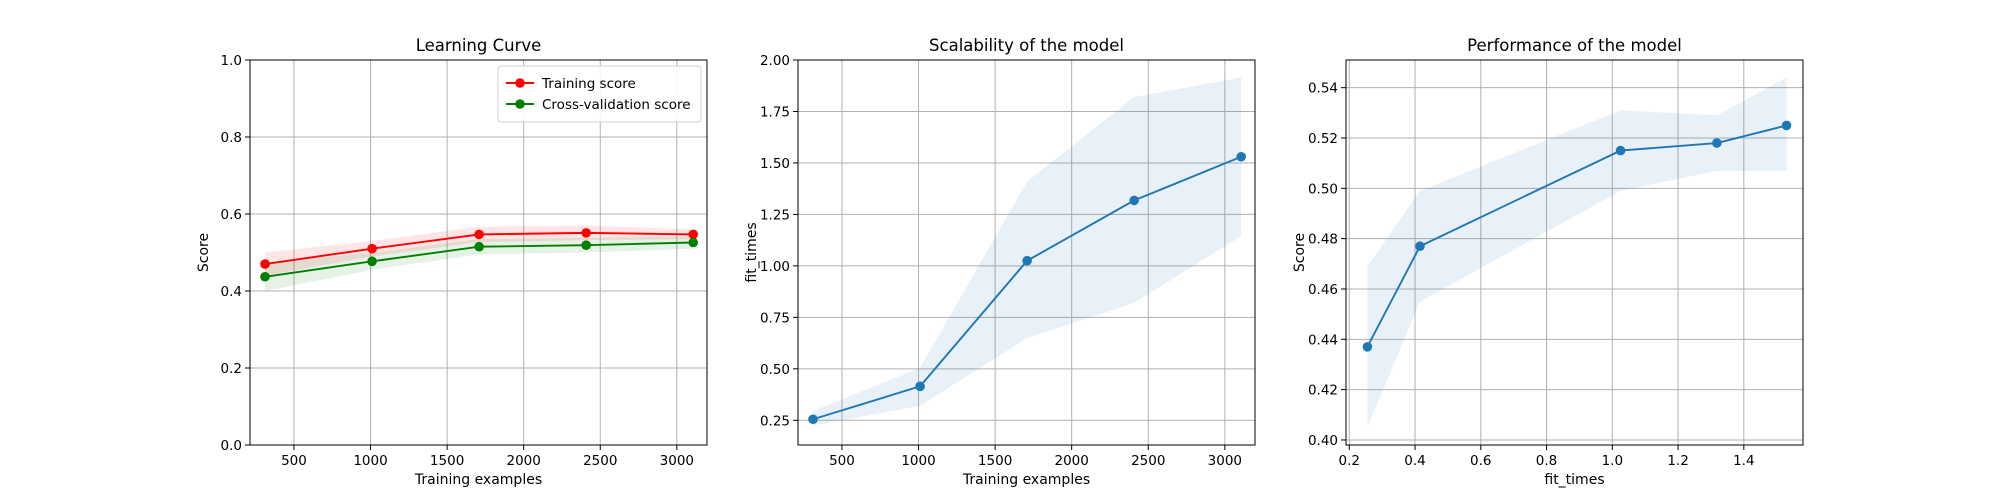 Image resolution: width=2000 pixels, height=500 pixels. I want to click on legend-label: Cross-validation score, so click(616, 105).